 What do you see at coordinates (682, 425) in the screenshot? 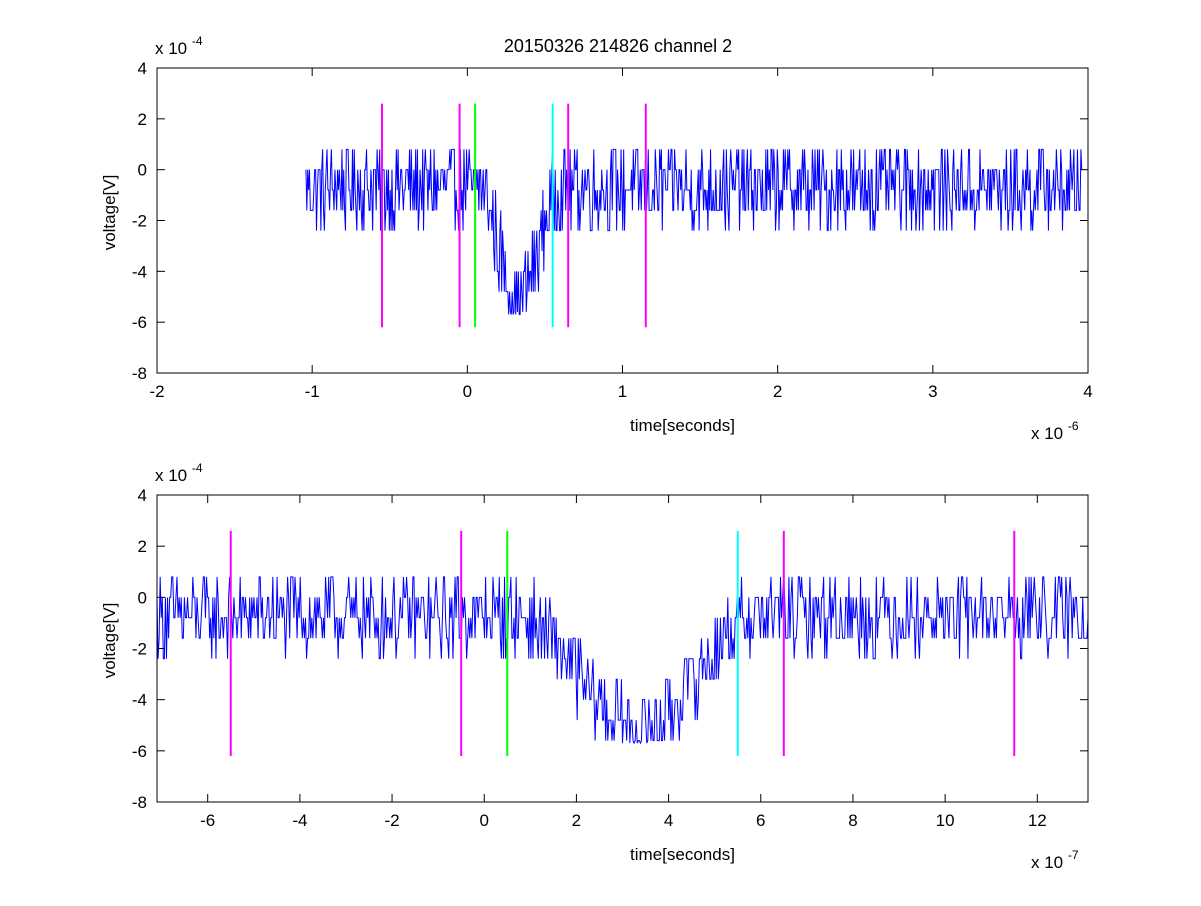
I see `p0-x-axis-label: time[seconds]` at bounding box center [682, 425].